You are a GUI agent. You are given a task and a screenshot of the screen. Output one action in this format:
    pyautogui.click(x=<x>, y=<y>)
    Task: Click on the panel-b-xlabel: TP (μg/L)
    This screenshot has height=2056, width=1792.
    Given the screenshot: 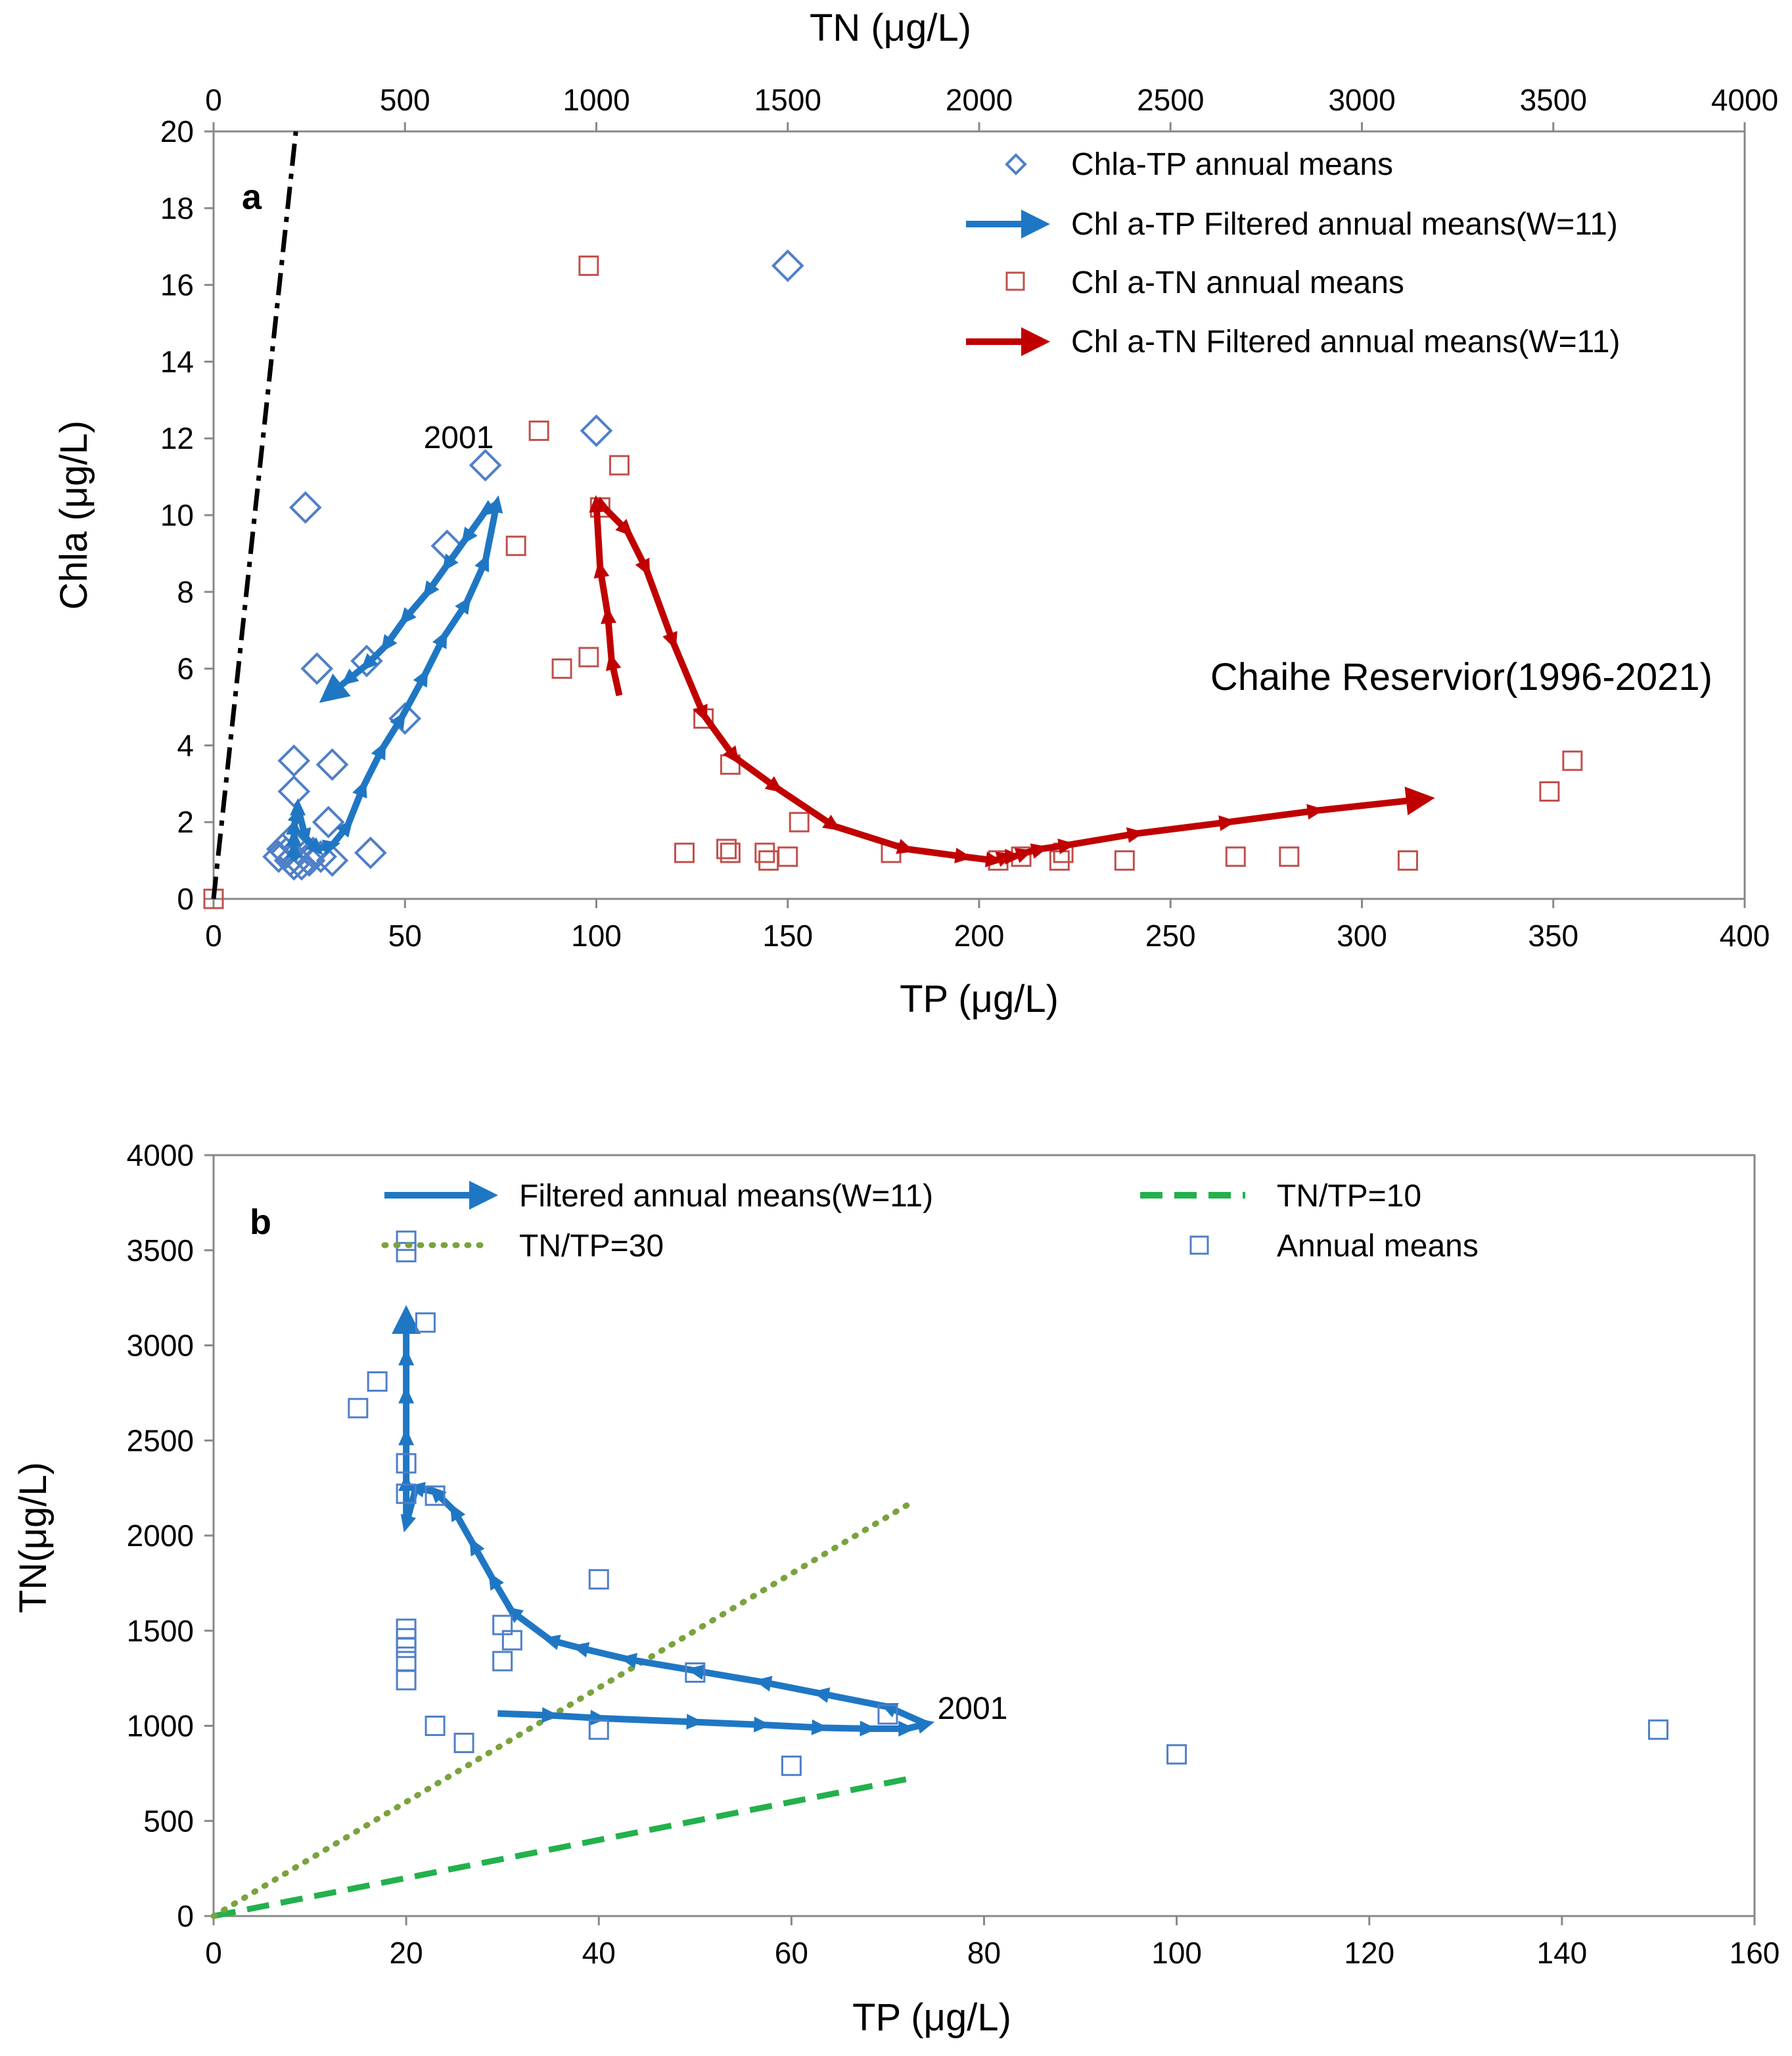 What is the action you would take?
    pyautogui.click(x=931, y=2017)
    